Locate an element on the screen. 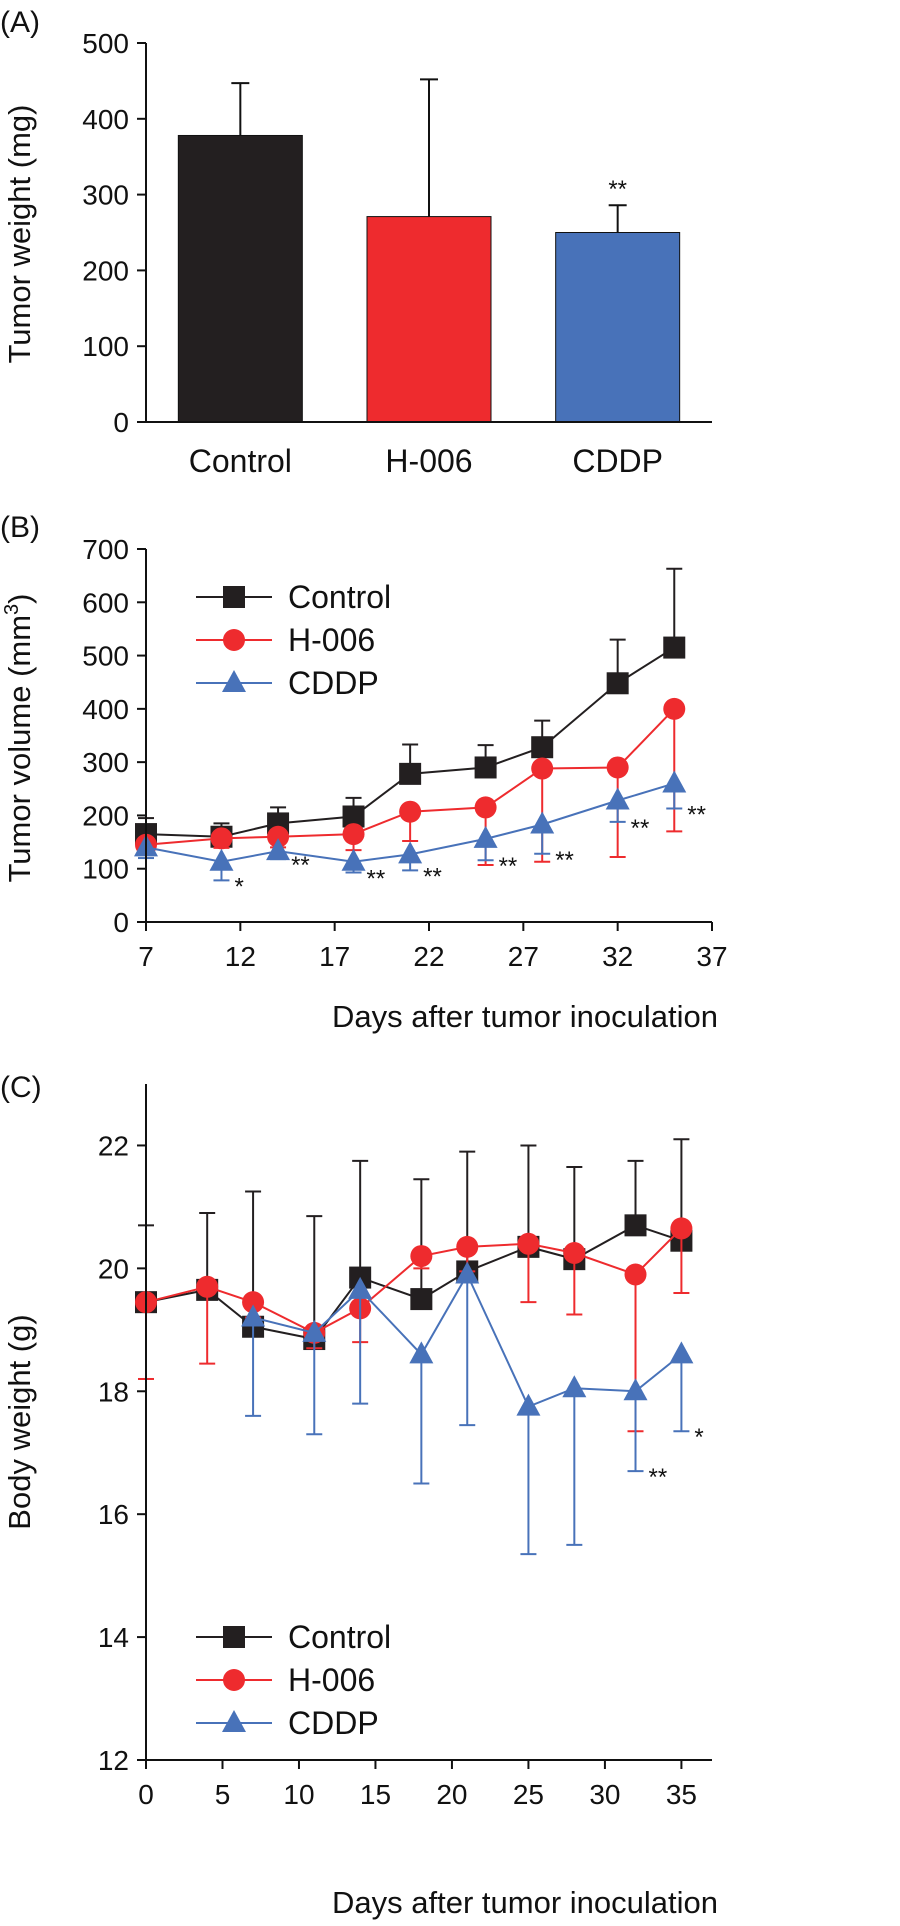 The image size is (900, 1926). x-tick-label: 5 is located at coordinates (223, 1794).